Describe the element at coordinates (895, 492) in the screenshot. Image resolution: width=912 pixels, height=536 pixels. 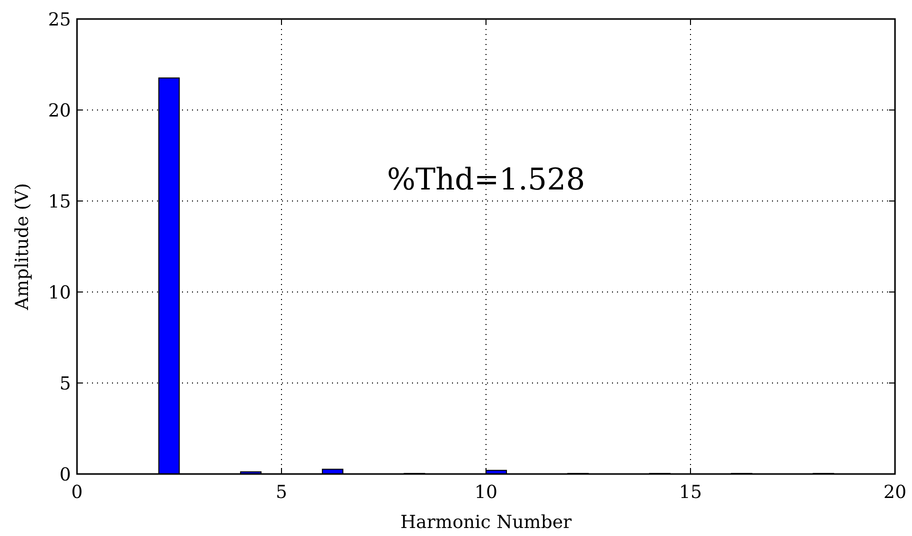
I see `x-tick-label: 20` at that location.